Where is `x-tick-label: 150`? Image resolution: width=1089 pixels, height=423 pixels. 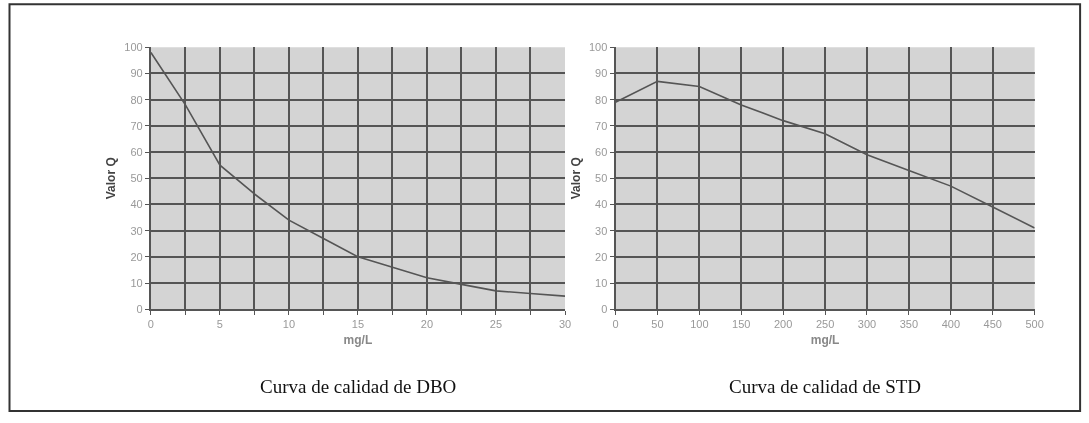
x-tick-label: 150 is located at coordinates (741, 324).